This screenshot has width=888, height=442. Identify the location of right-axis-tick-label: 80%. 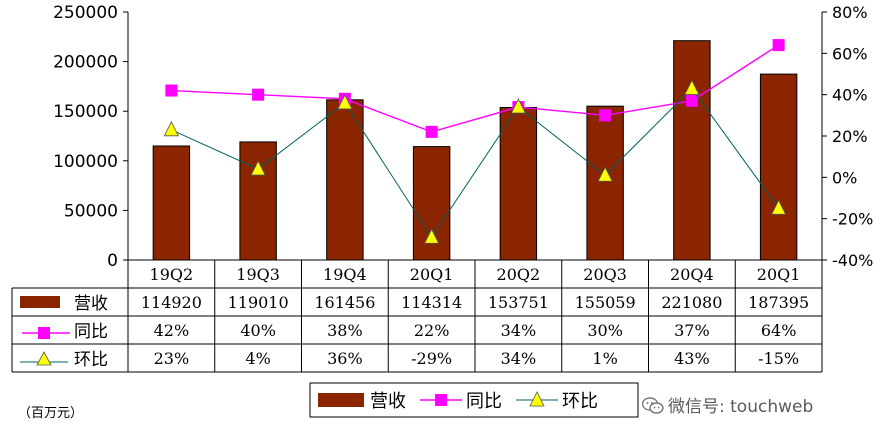
(850, 12).